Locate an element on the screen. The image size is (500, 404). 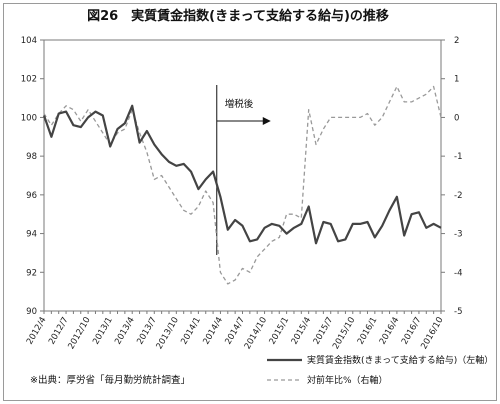
x-tick-label: 2016/1 is located at coordinates (368, 331).